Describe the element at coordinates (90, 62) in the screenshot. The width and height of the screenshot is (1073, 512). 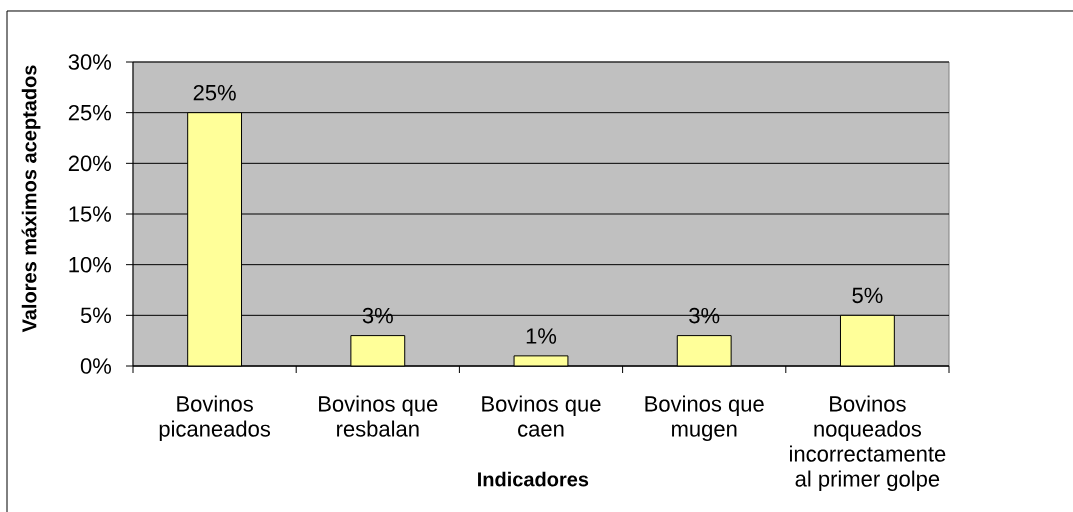
I see `y-tick-label: 30%` at that location.